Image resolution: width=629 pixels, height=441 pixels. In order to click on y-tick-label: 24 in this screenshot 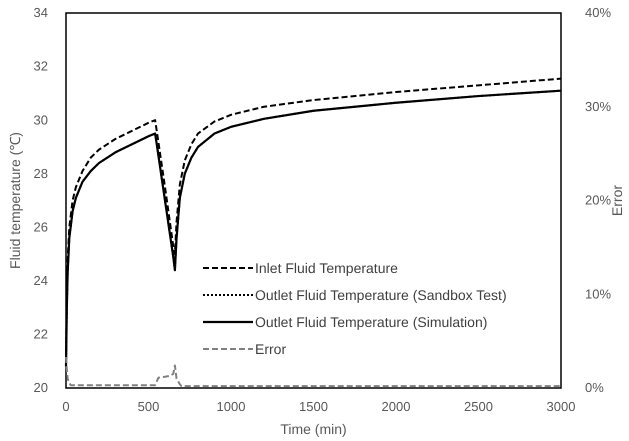, I will do `click(41, 280)`.